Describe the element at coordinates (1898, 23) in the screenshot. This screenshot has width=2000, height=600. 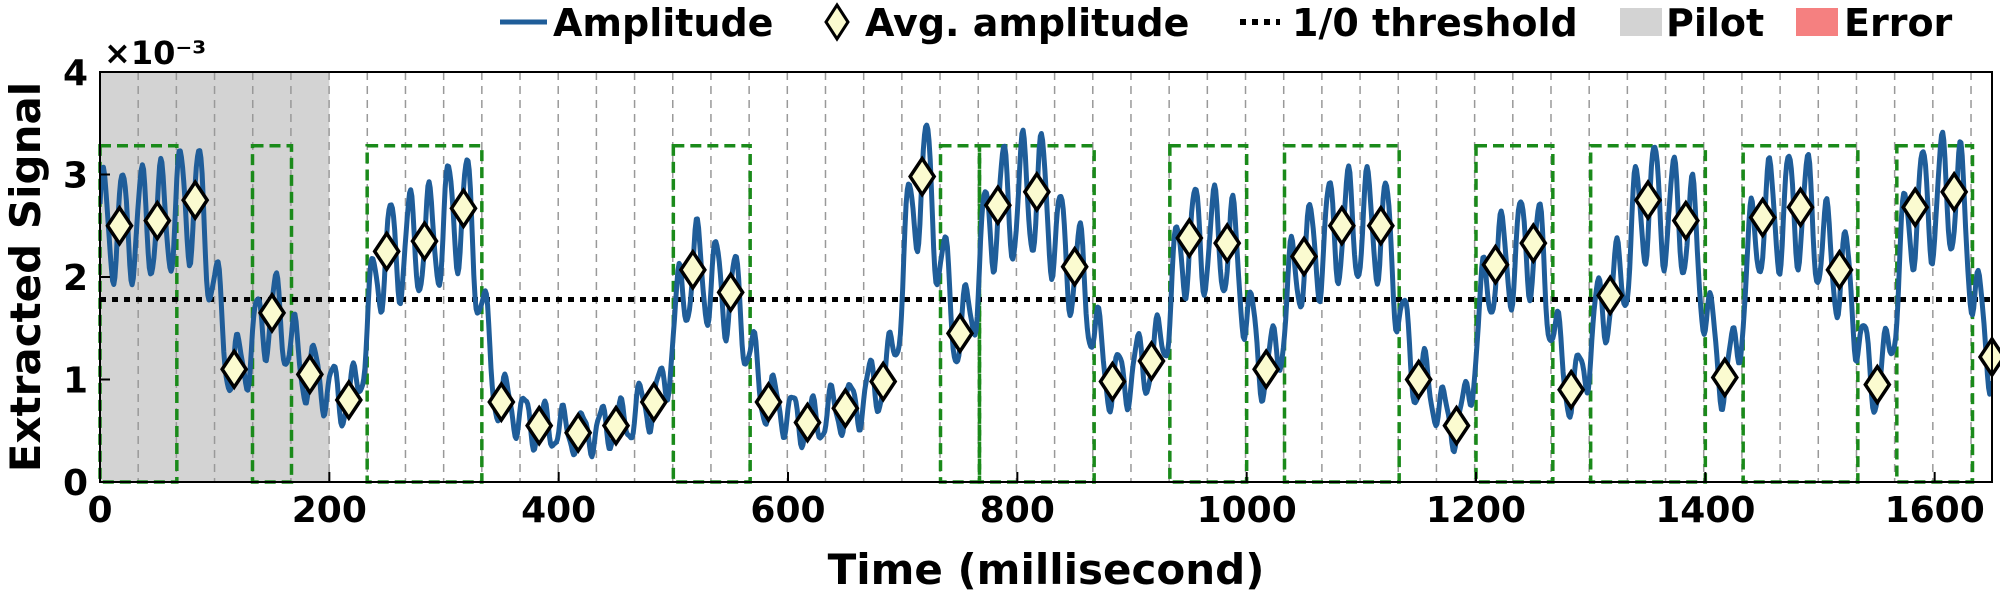
I see `legend-error-label: Error` at that location.